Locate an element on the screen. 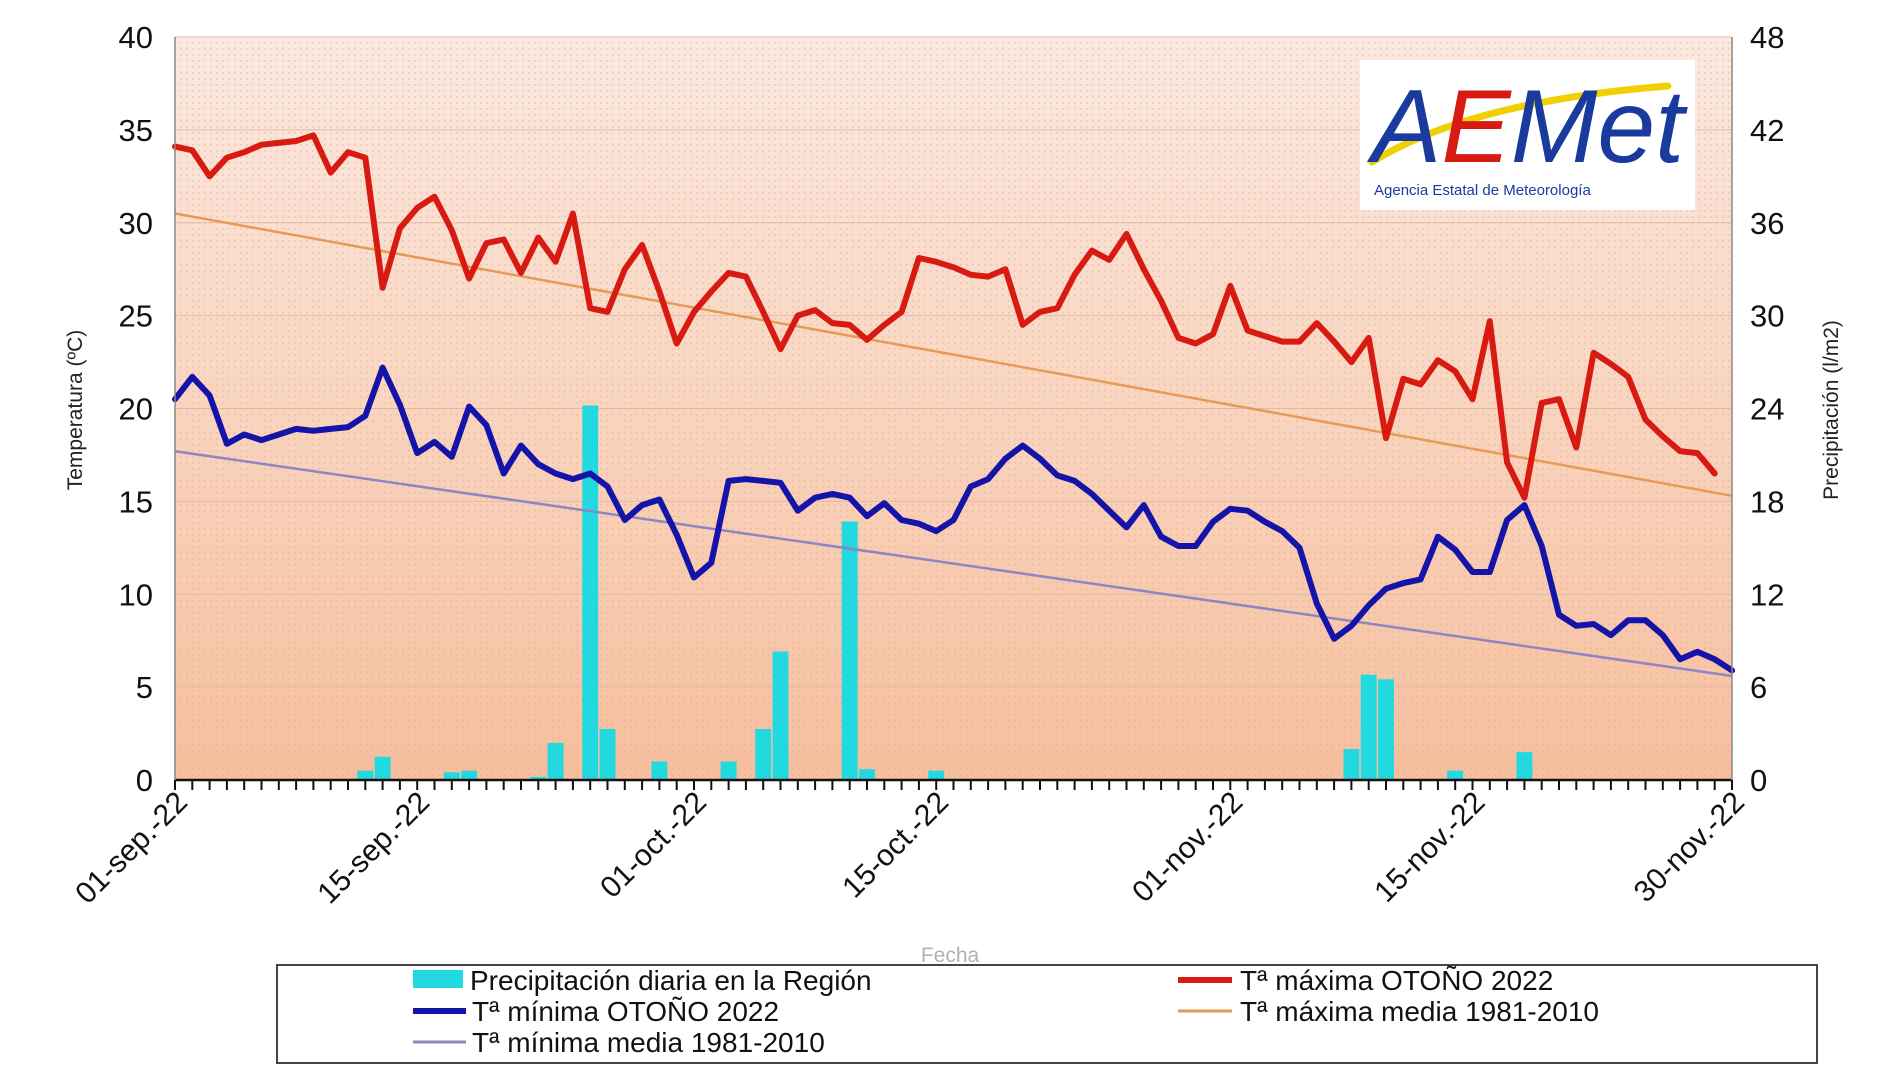 The height and width of the screenshot is (1069, 1900). legend-label-tmin: Tª mínima OTOÑO 2022 is located at coordinates (625, 1011).